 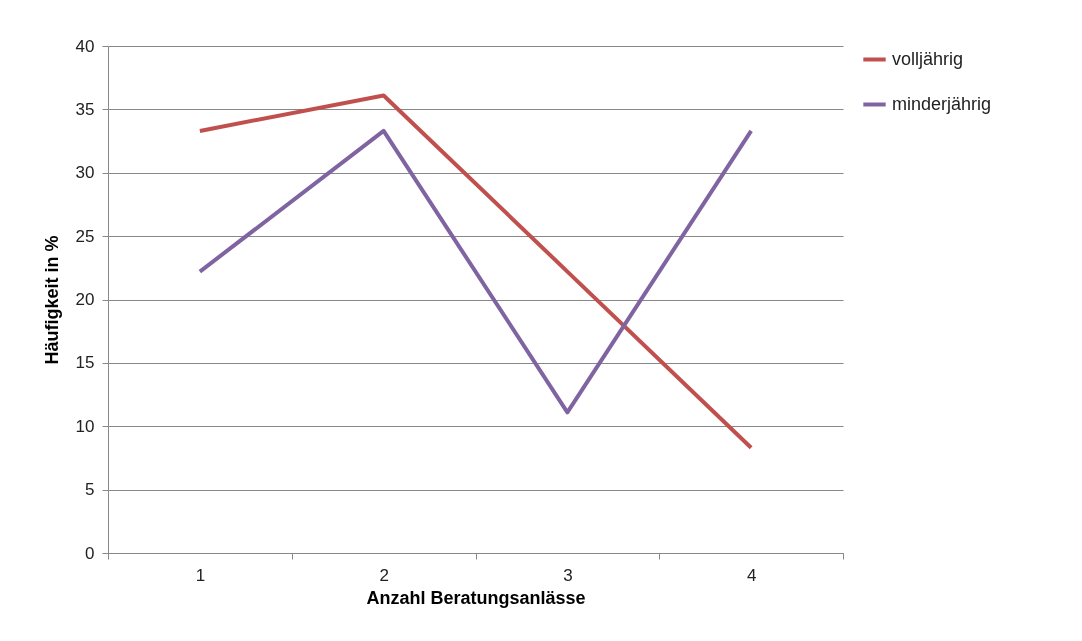 I want to click on x-tick-label: 1, so click(x=200, y=575).